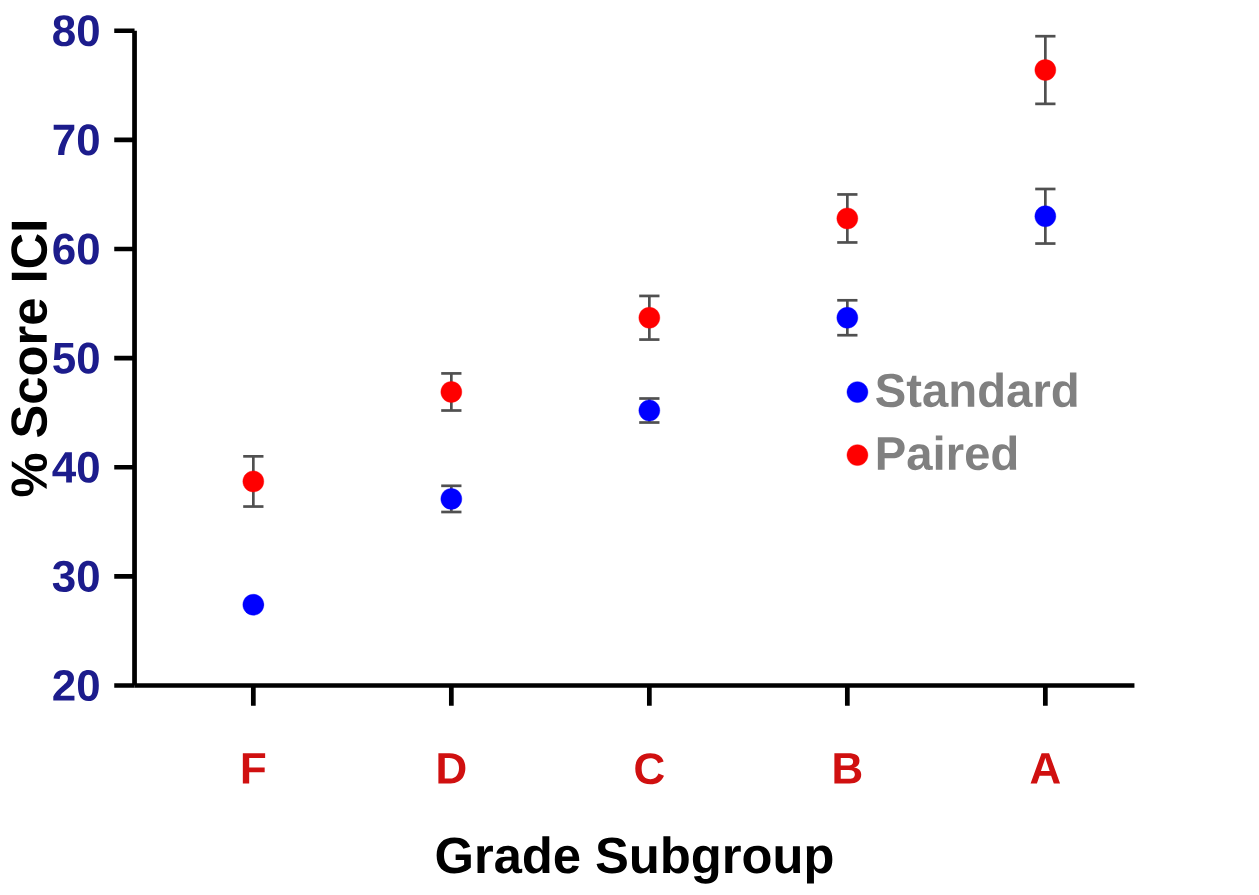 Image resolution: width=1259 pixels, height=895 pixels. I want to click on y-tick-label: 30, so click(75, 576).